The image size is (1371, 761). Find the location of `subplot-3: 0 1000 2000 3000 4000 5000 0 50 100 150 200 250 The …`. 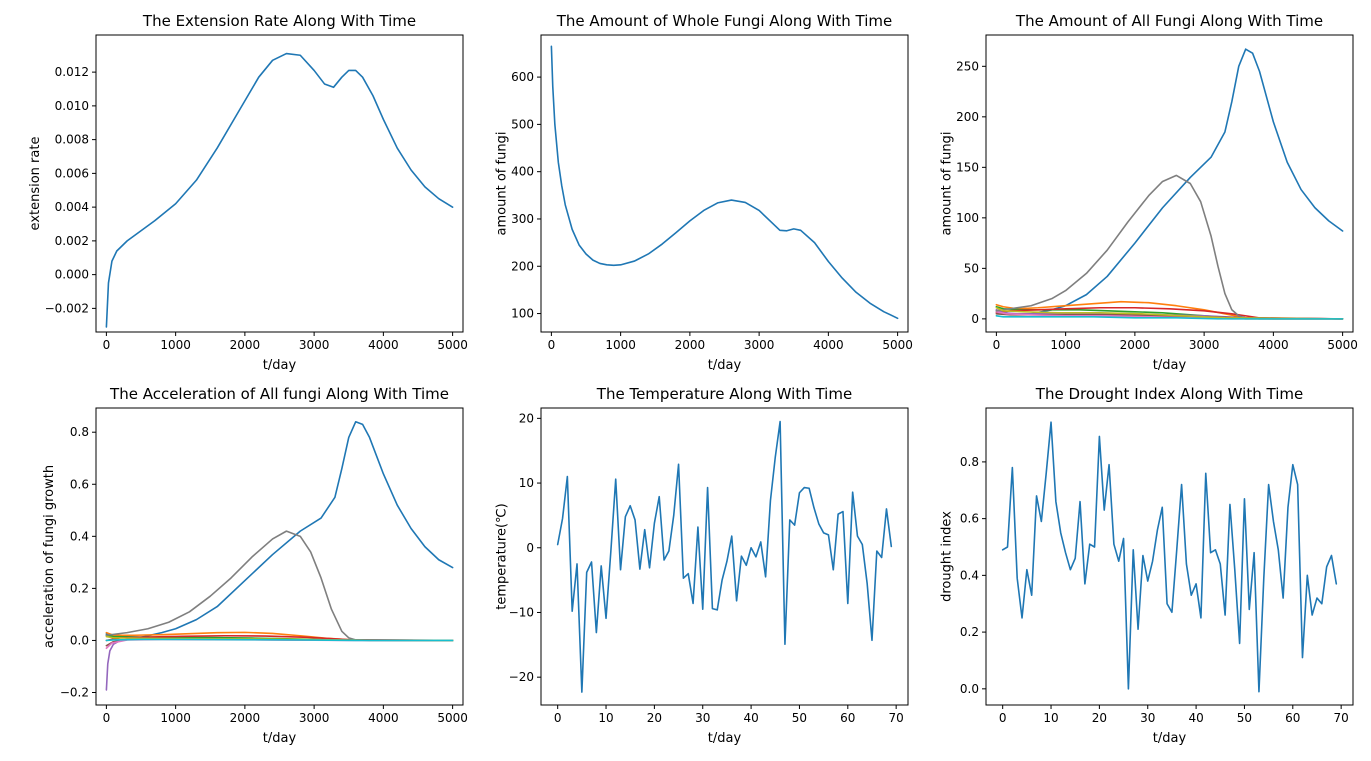

subplot-3: 0 1000 2000 3000 4000 5000 0 50 100 150 200 250 The … is located at coordinates (1148, 192).